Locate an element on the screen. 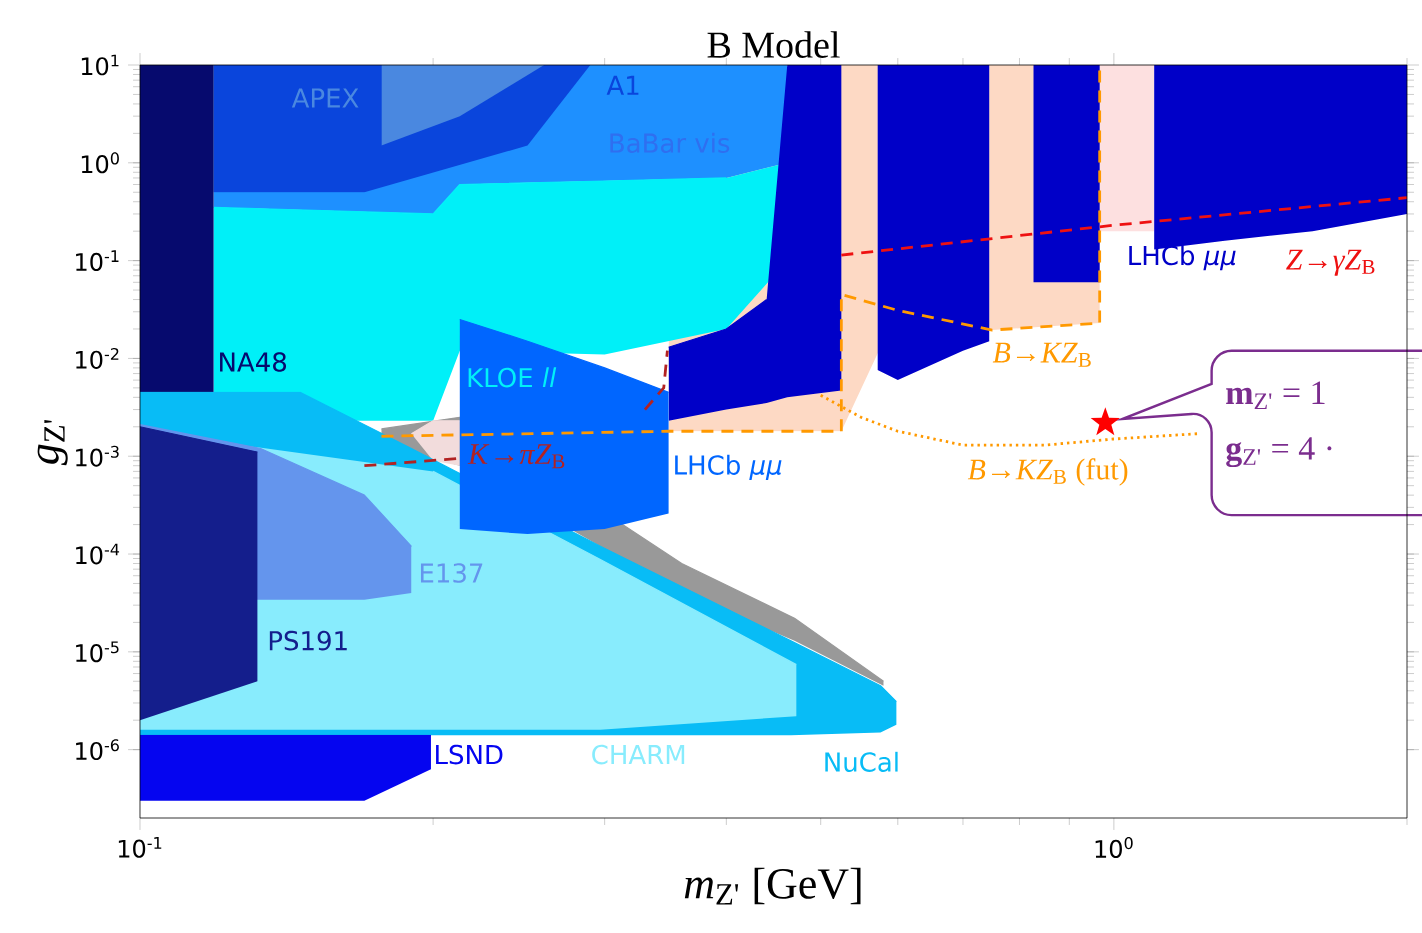 The height and width of the screenshot is (933, 1422). annotation: B→KZ$_{B}$ (fut) is located at coordinates (1047, 472).